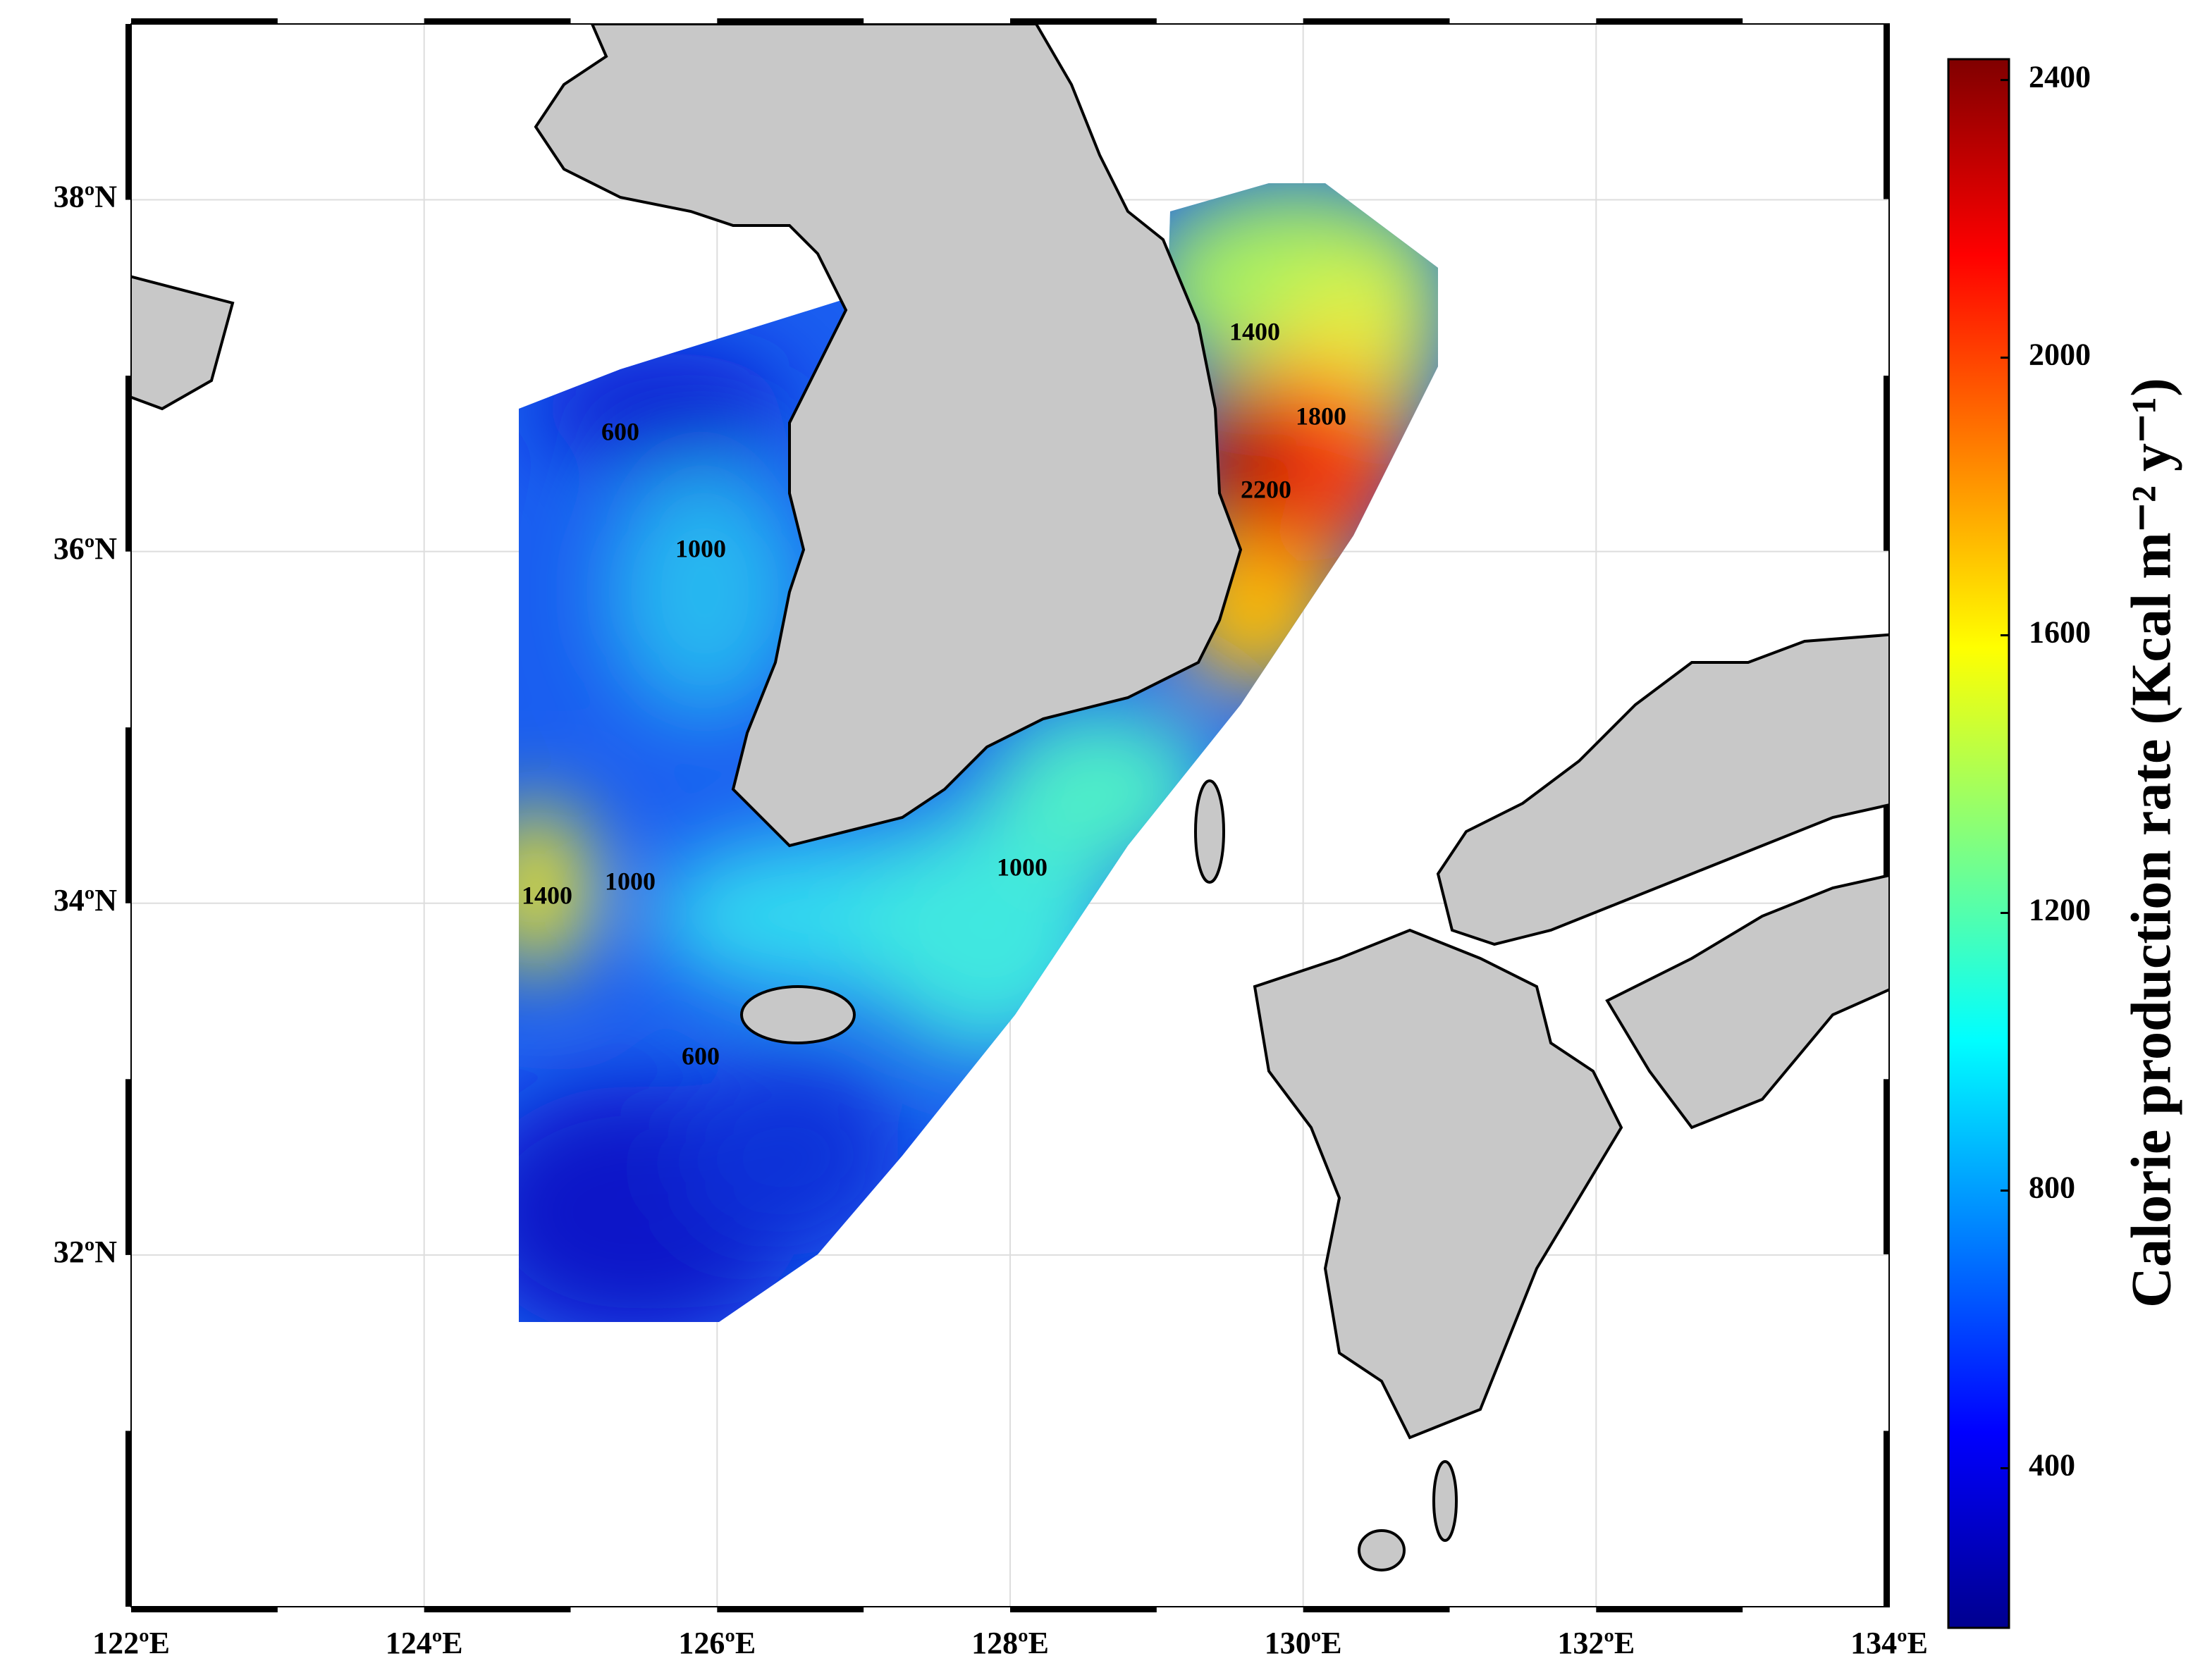 The height and width of the screenshot is (1680, 2212). Describe the element at coordinates (1321, 416) in the screenshot. I see `contour-label: 1800` at that location.